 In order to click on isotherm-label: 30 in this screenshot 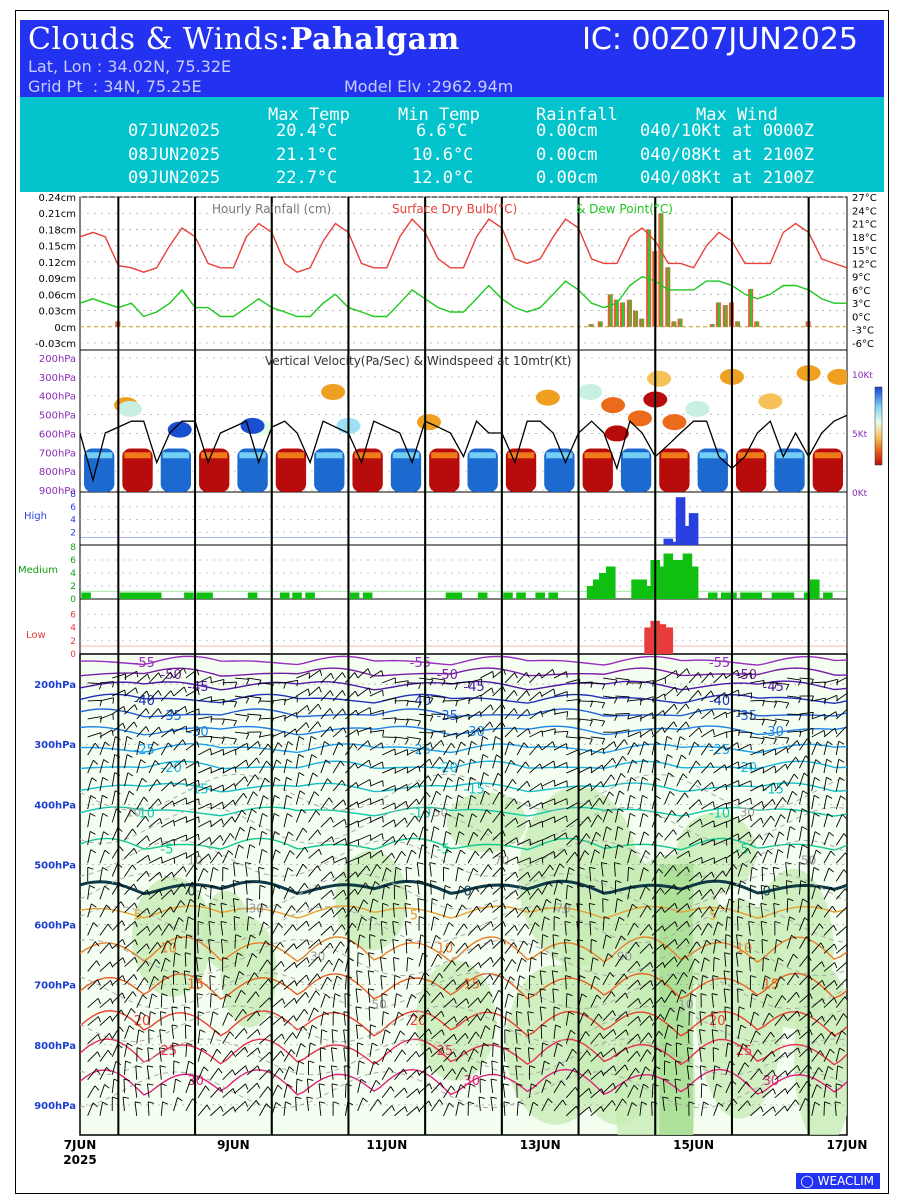, I will do `click(472, 1081)`.